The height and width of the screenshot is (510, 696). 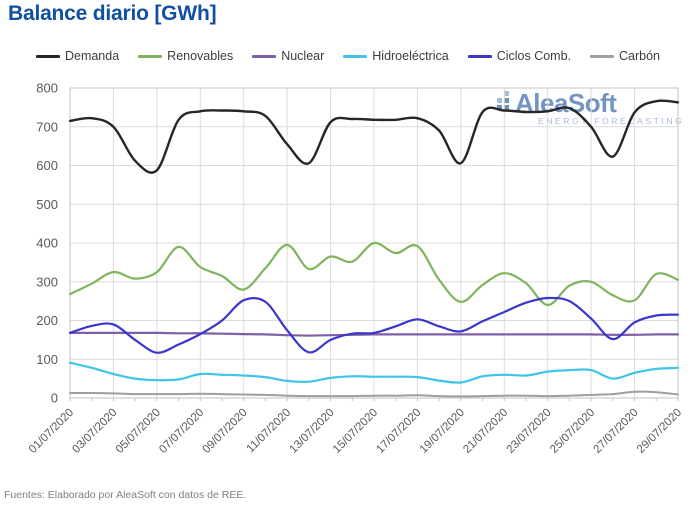 I want to click on legend-label: Nuclear, so click(x=303, y=56).